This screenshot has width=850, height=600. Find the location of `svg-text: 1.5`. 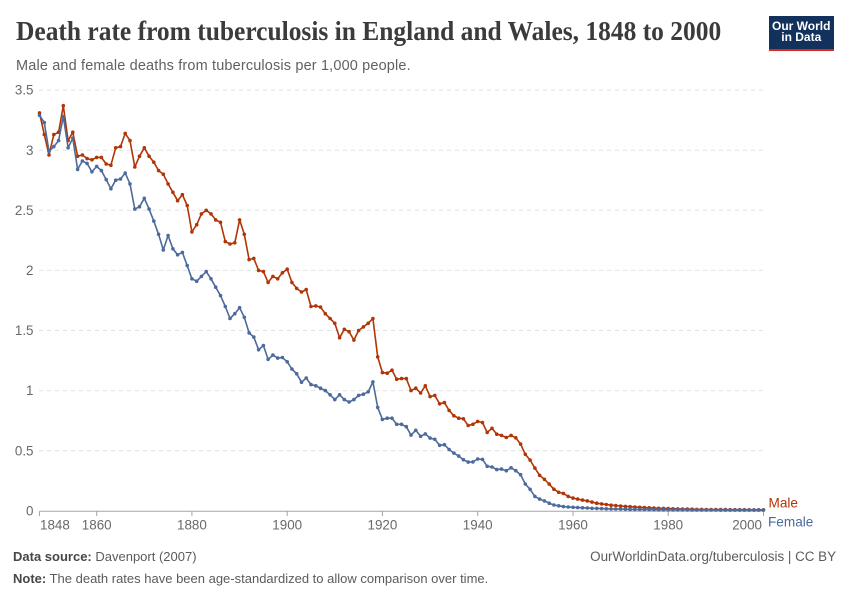

svg-text: 1.5 is located at coordinates (24, 330).